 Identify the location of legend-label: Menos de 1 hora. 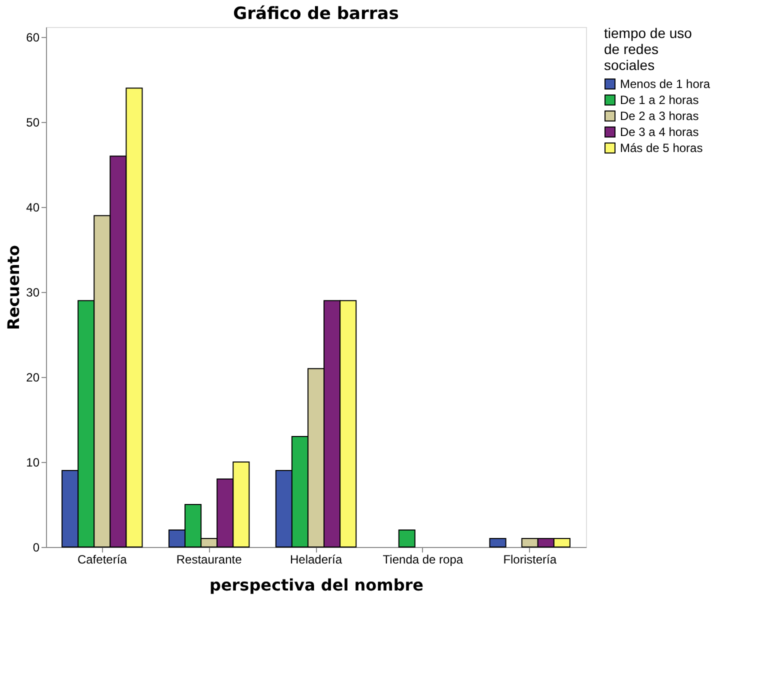
(665, 84).